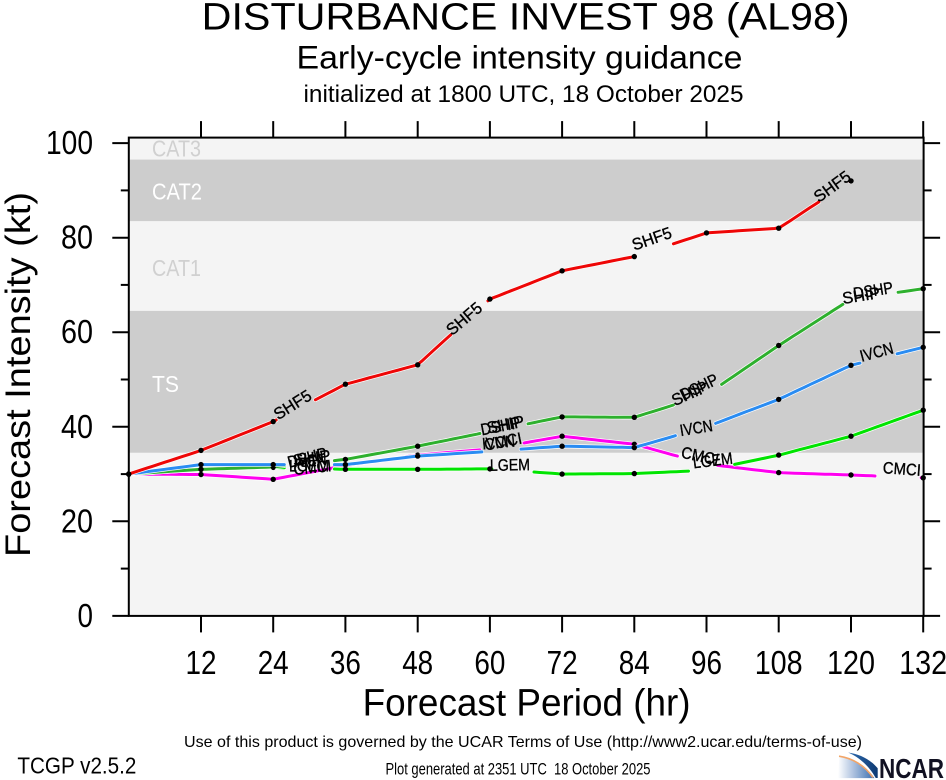 Image resolution: width=946 pixels, height=780 pixels. What do you see at coordinates (779, 663) in the screenshot?
I see `svg-text: 108` at bounding box center [779, 663].